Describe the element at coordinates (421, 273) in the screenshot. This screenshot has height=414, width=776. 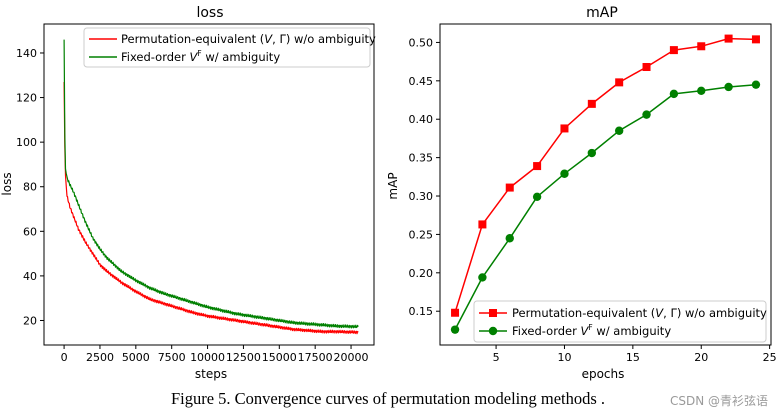
I see `map-y-tick-label: 0.20` at that location.